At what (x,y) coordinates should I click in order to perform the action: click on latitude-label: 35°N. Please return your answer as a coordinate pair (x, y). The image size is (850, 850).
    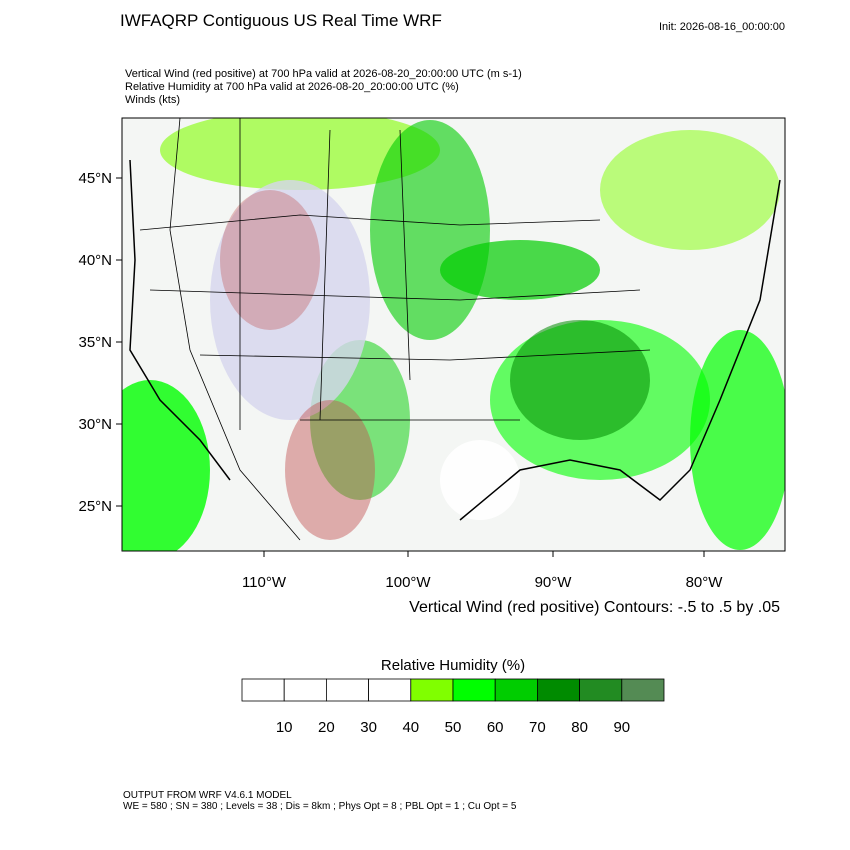
    Looking at the image, I should click on (95, 342).